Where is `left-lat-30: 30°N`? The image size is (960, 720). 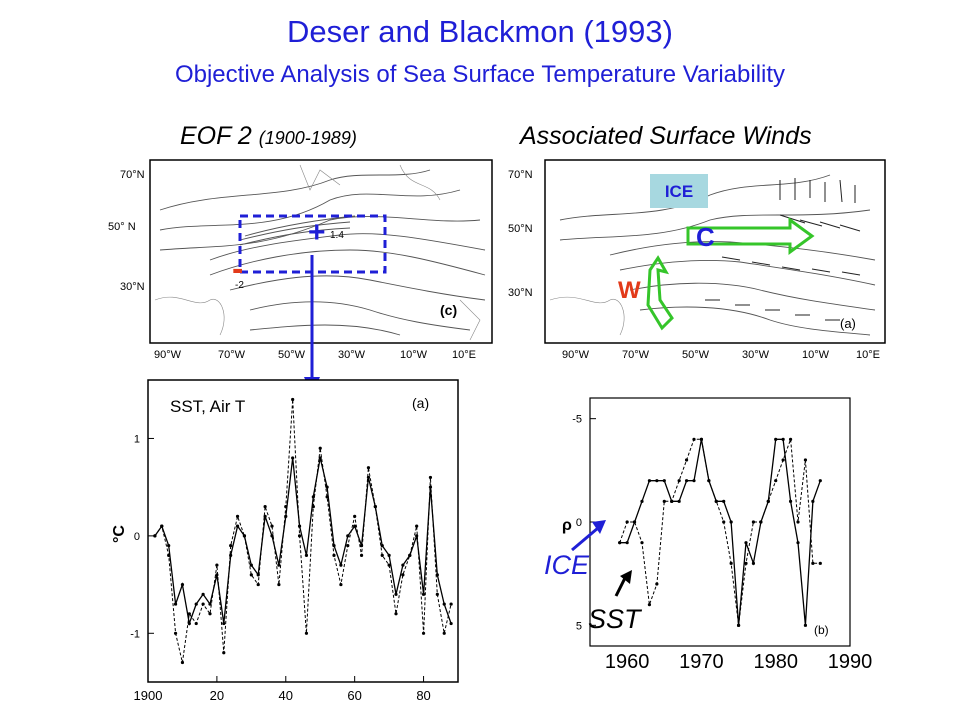 left-lat-30: 30°N is located at coordinates (132, 287).